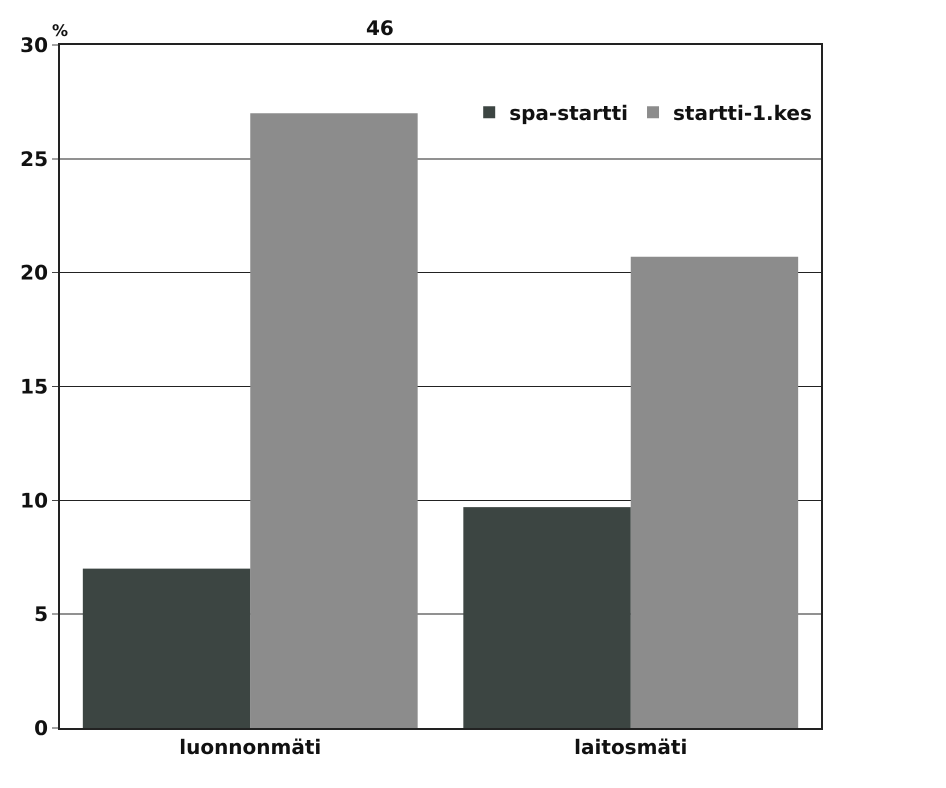  Describe the element at coordinates (34, 500) in the screenshot. I see `y-tick-label: 10` at that location.